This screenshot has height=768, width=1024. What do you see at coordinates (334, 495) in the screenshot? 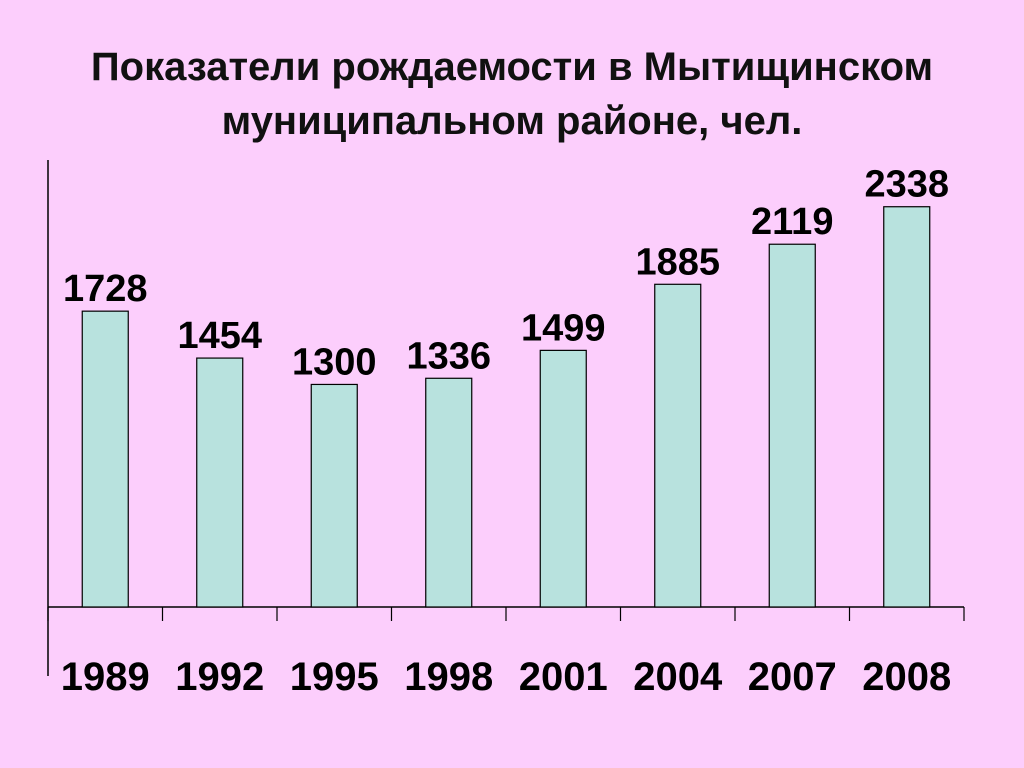
I see `bar-1995` at bounding box center [334, 495].